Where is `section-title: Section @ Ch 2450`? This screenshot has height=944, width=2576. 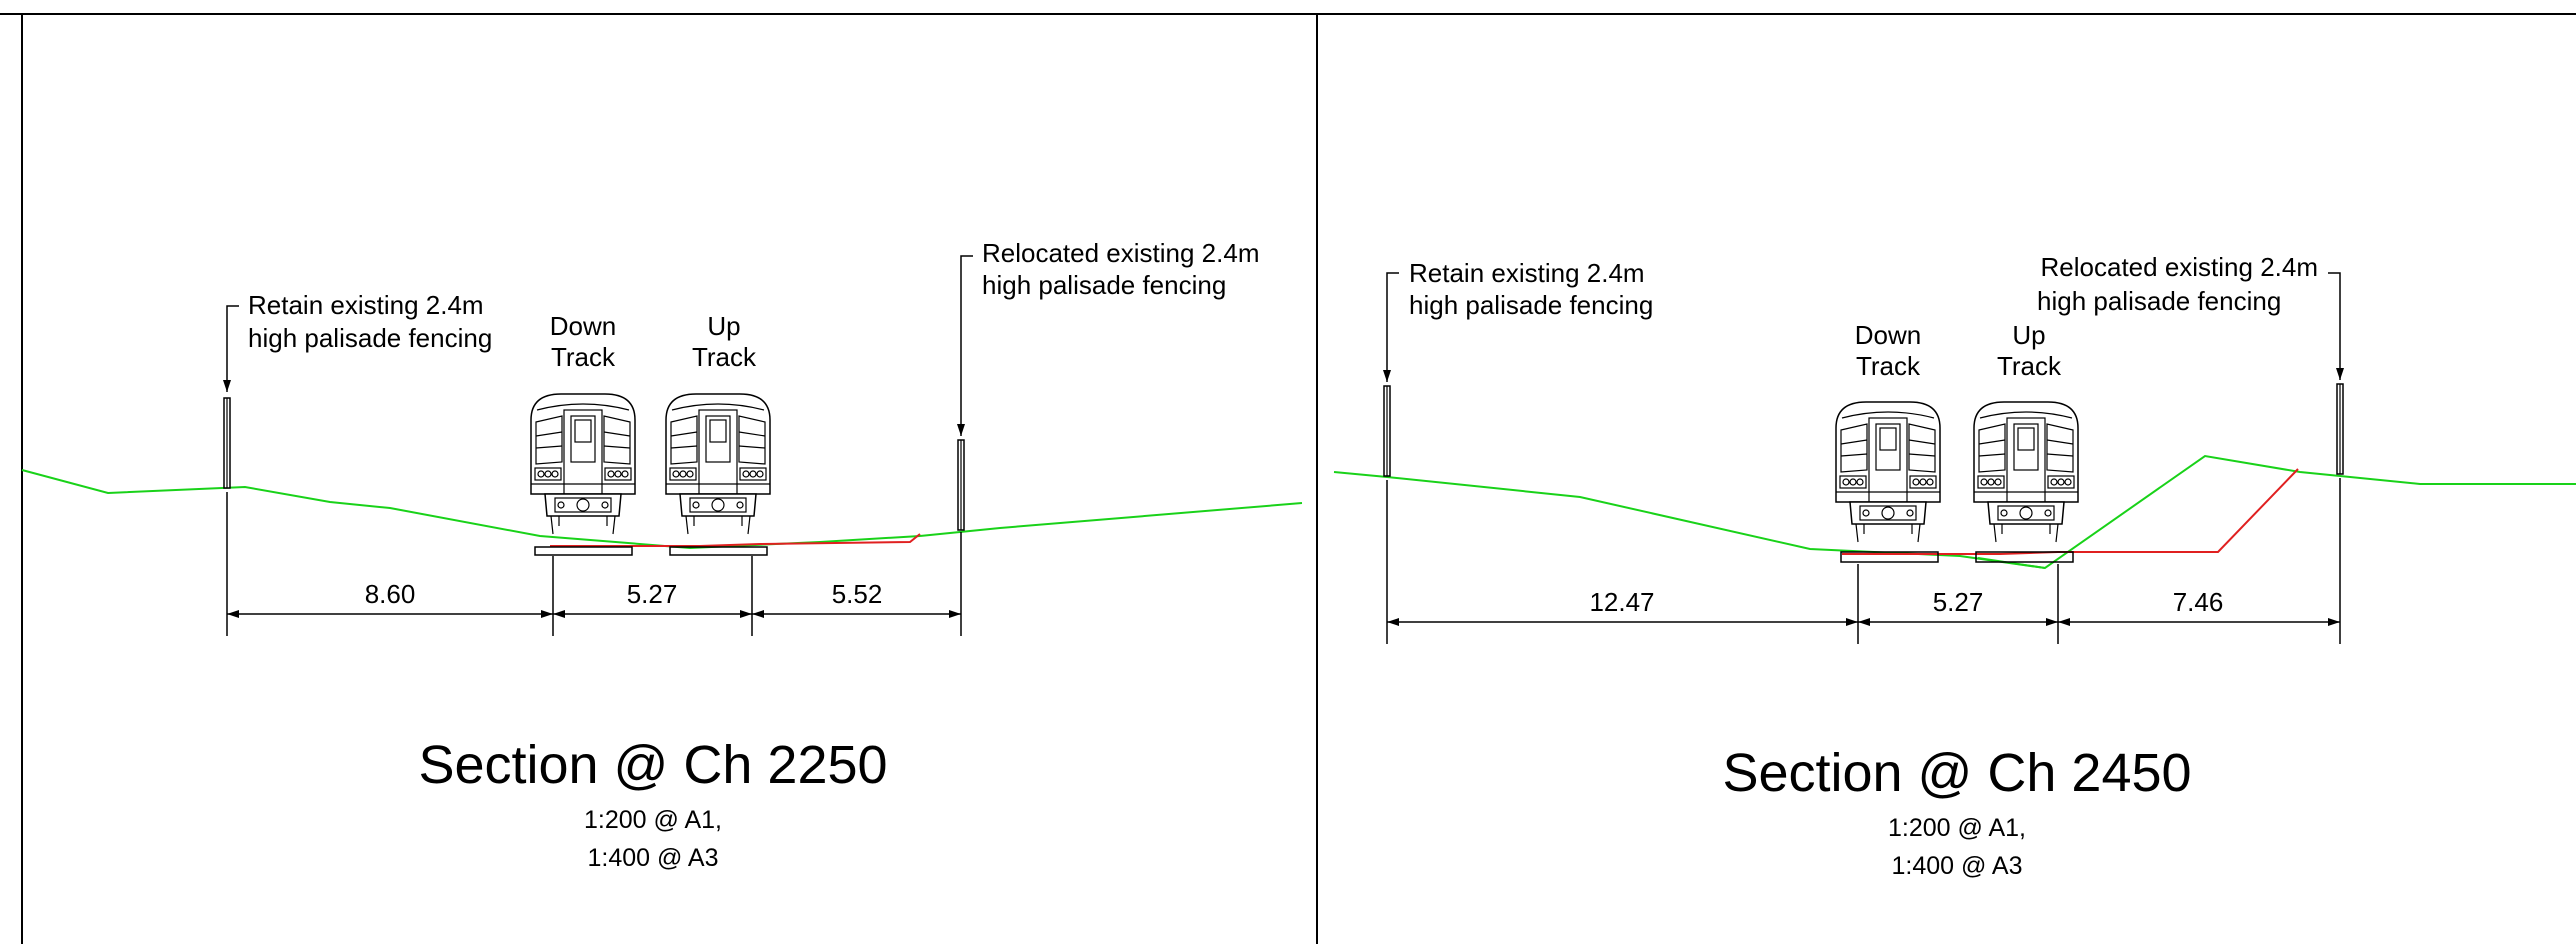
section-title: Section @ Ch 2450 is located at coordinates (1956, 773).